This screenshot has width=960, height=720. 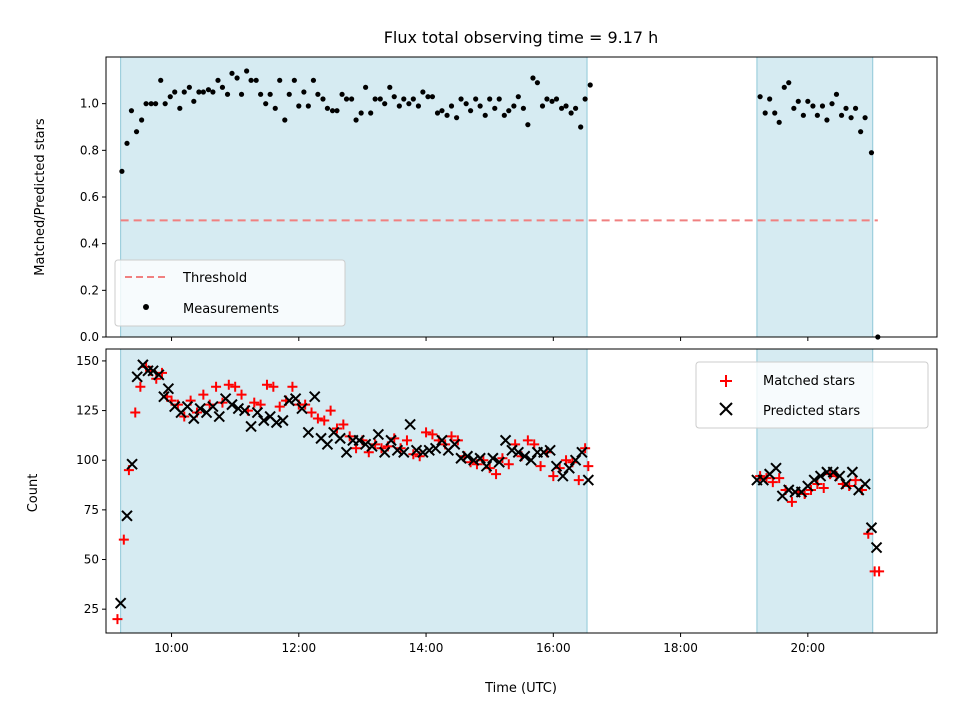 I want to click on bottom-y-axis-label: Count, so click(x=33, y=493).